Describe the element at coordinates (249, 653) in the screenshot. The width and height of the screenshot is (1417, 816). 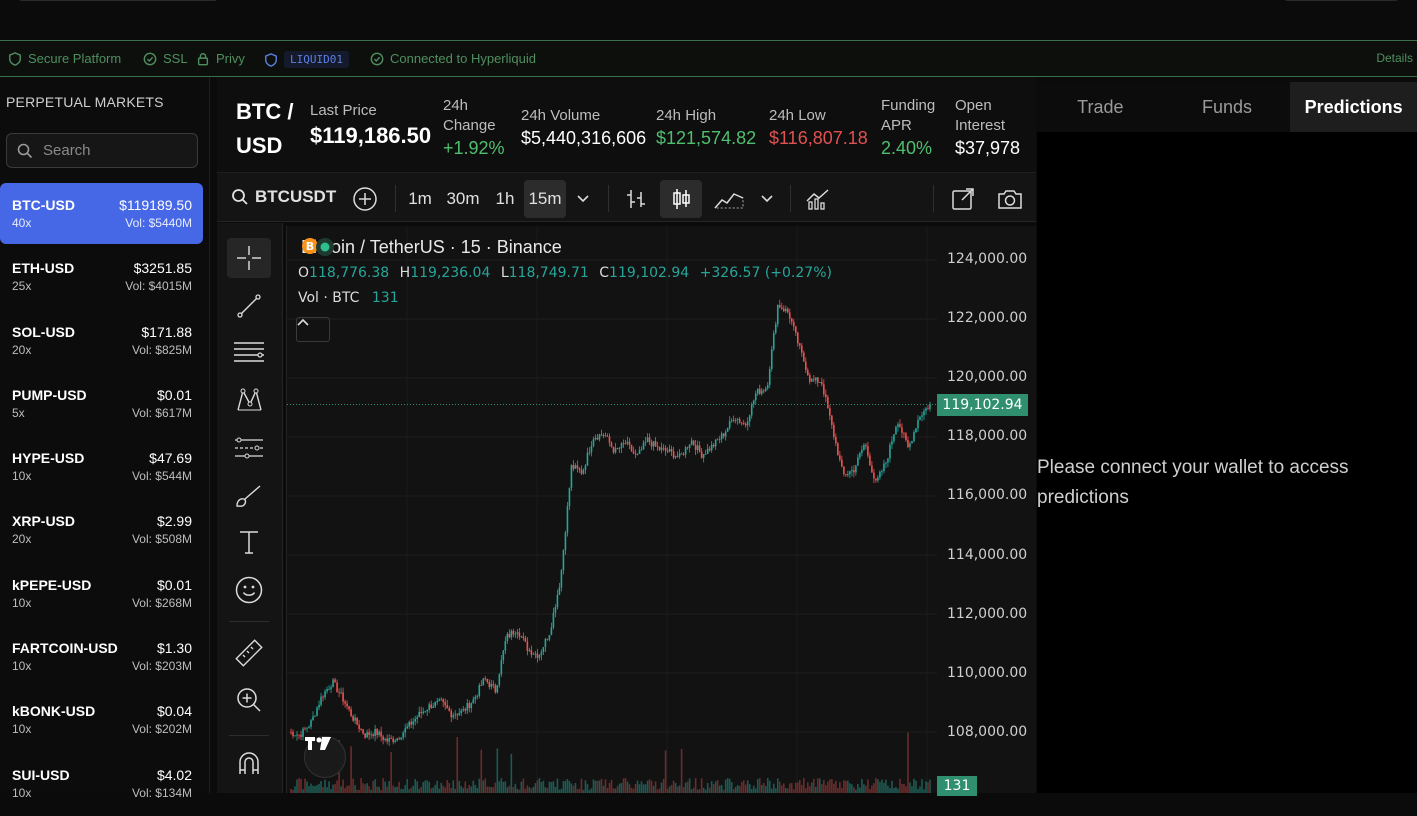
I see `measure-tool` at that location.